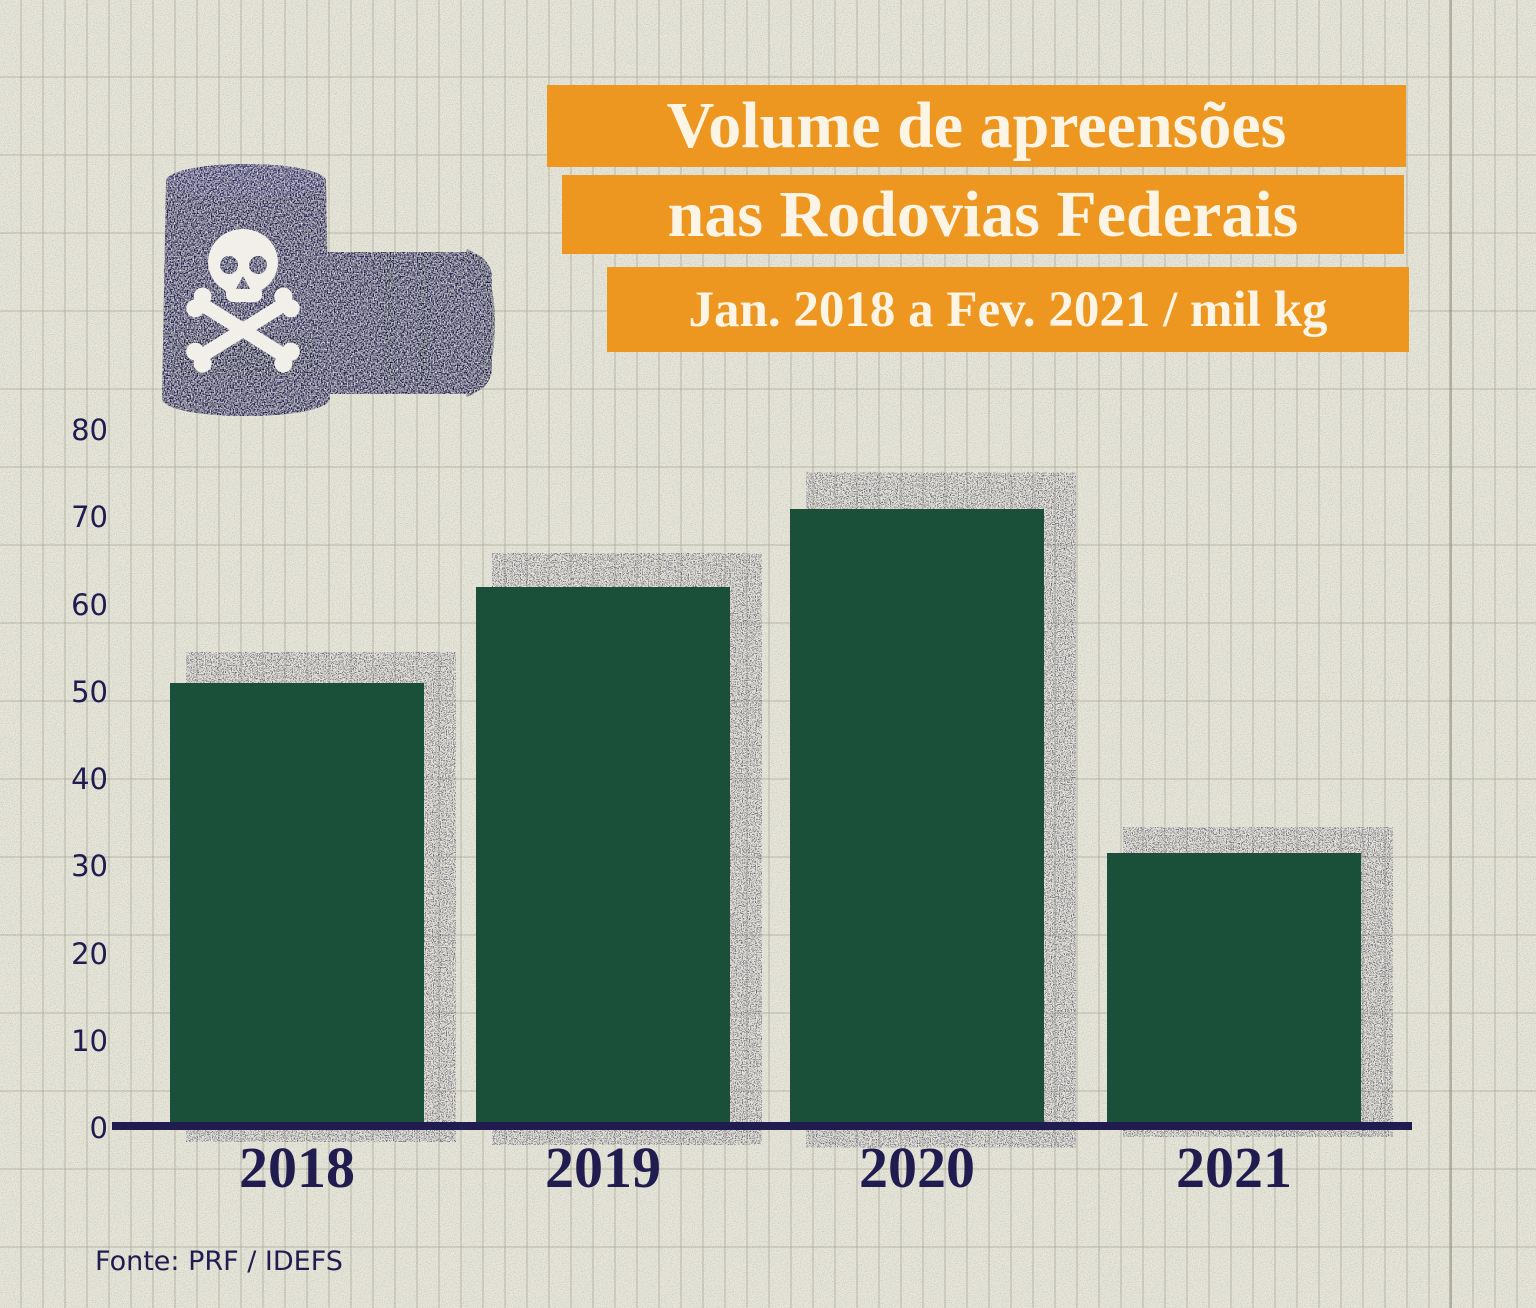 Image resolution: width=1536 pixels, height=1308 pixels. I want to click on y-tick-label: 10, so click(89, 1040).